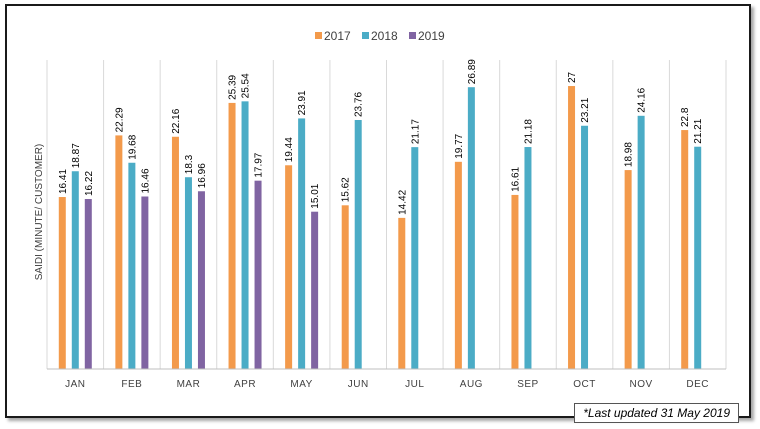 The width and height of the screenshot is (760, 429). What do you see at coordinates (402, 201) in the screenshot?
I see `data-label-2017-jul: 14.42` at bounding box center [402, 201].